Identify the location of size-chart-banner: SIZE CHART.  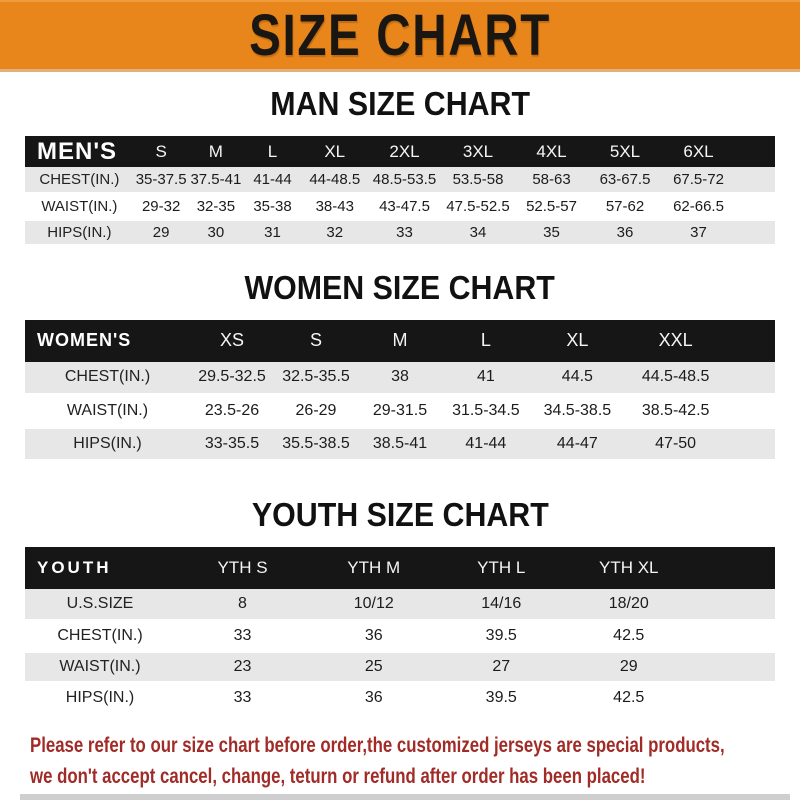
(400, 36).